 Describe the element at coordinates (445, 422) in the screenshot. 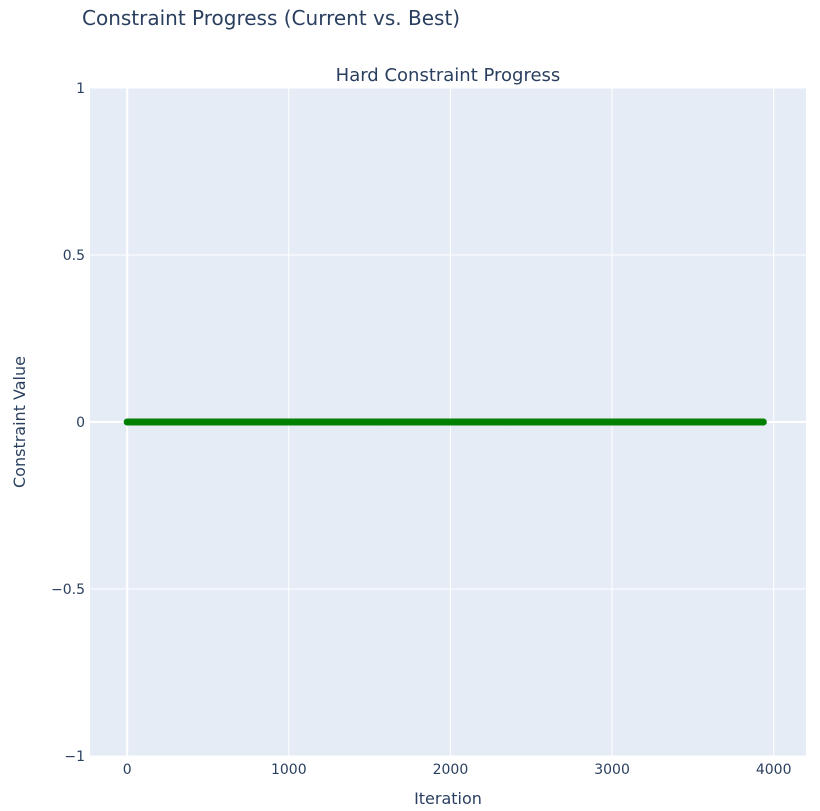

I see `data-points` at that location.